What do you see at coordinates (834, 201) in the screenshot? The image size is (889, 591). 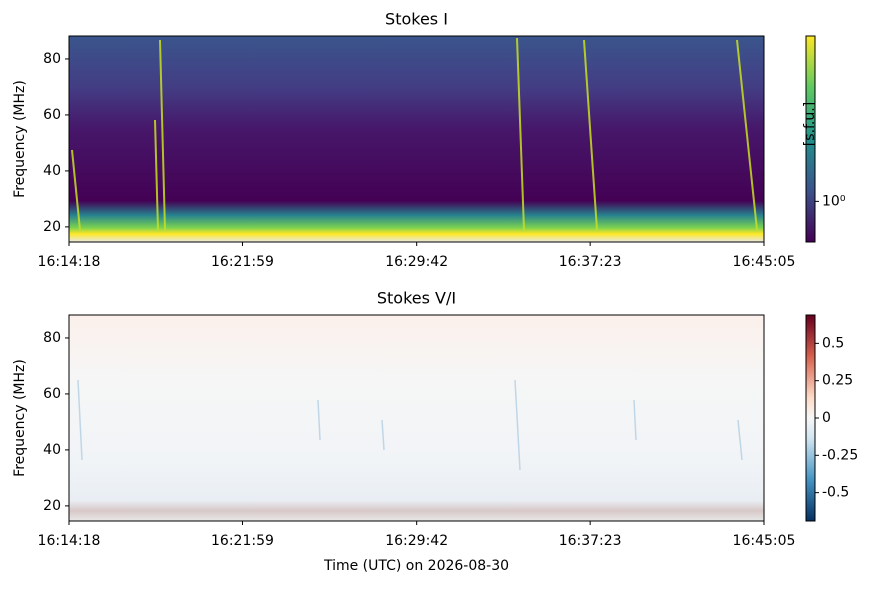 I see `colorbar-tick-label: 10⁰` at bounding box center [834, 201].